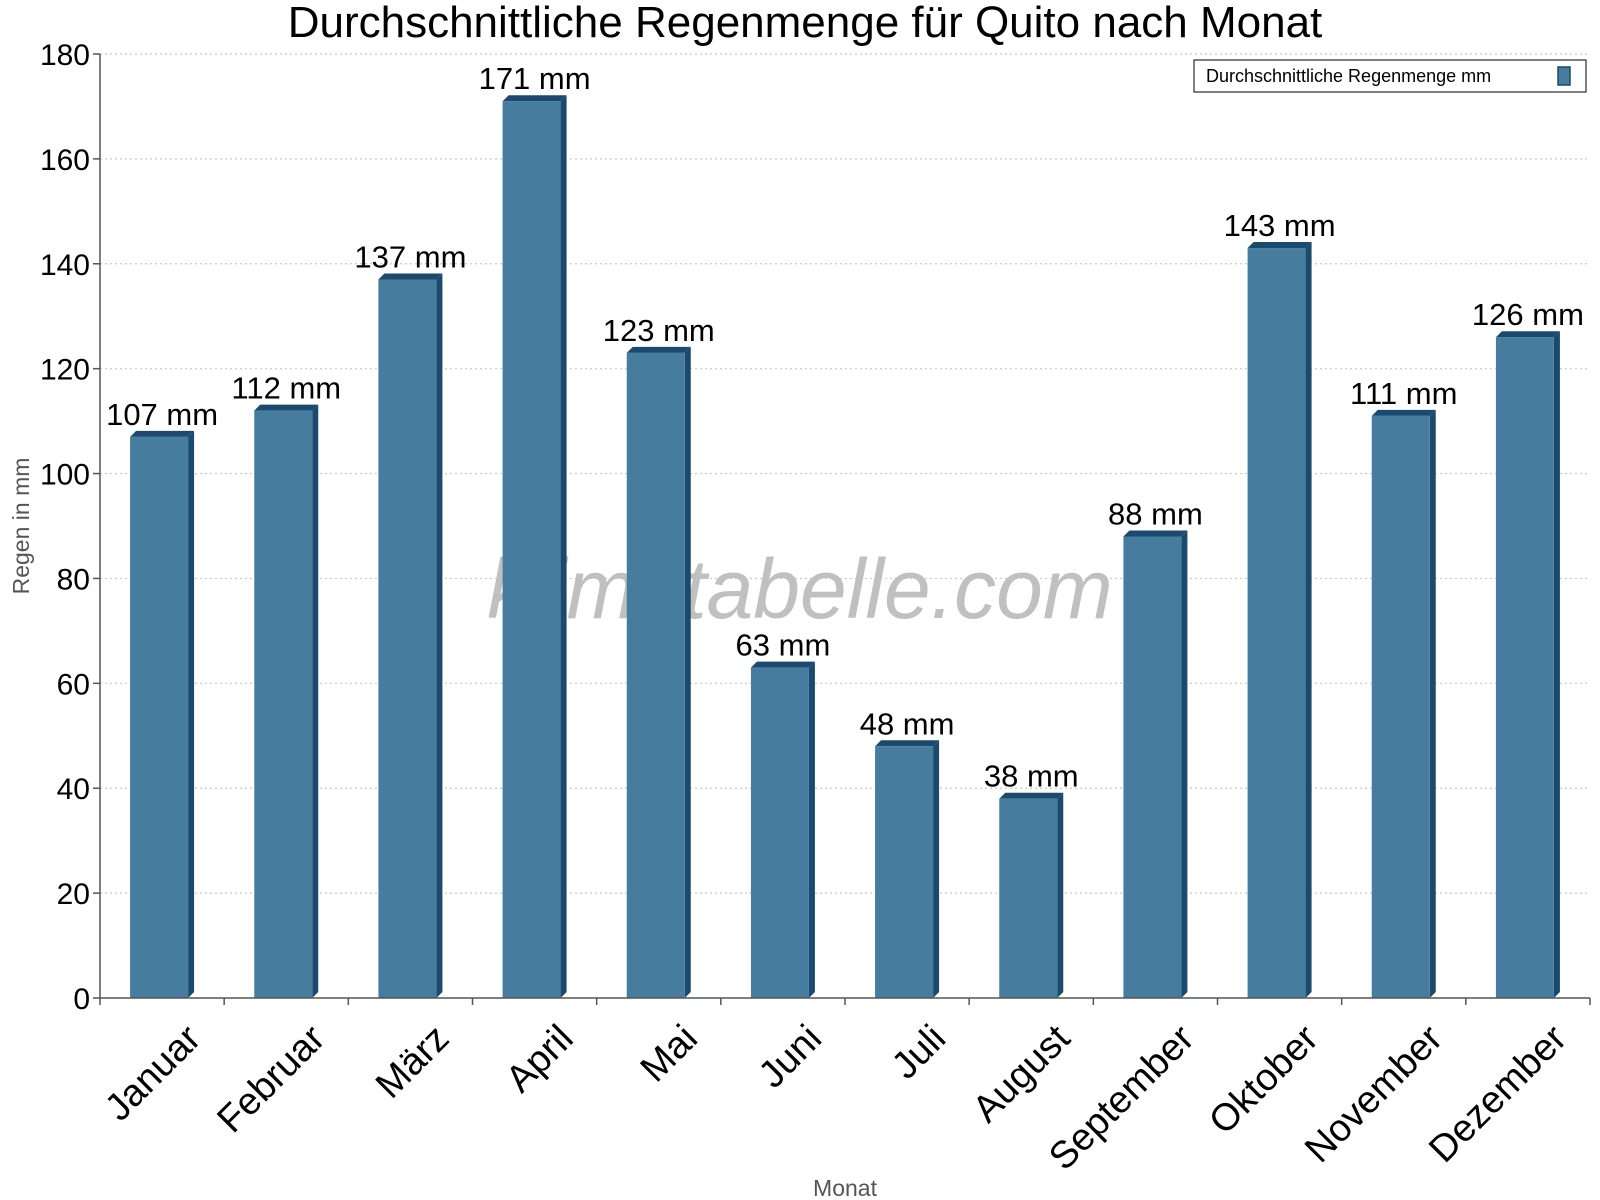  Describe the element at coordinates (1264, 1080) in the screenshot. I see `x-tick-label: Oktober` at that location.